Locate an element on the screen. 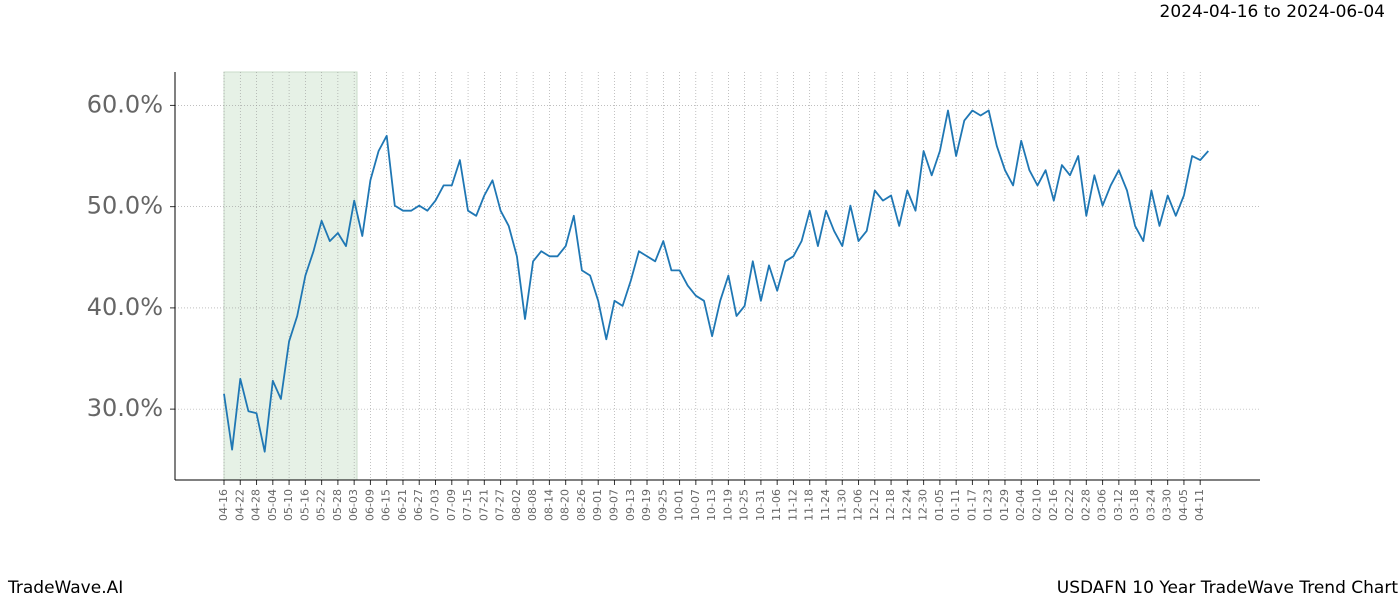 The image size is (1400, 600). date-range: 2024-04-16 to 2024-06-04 is located at coordinates (1272, 12).